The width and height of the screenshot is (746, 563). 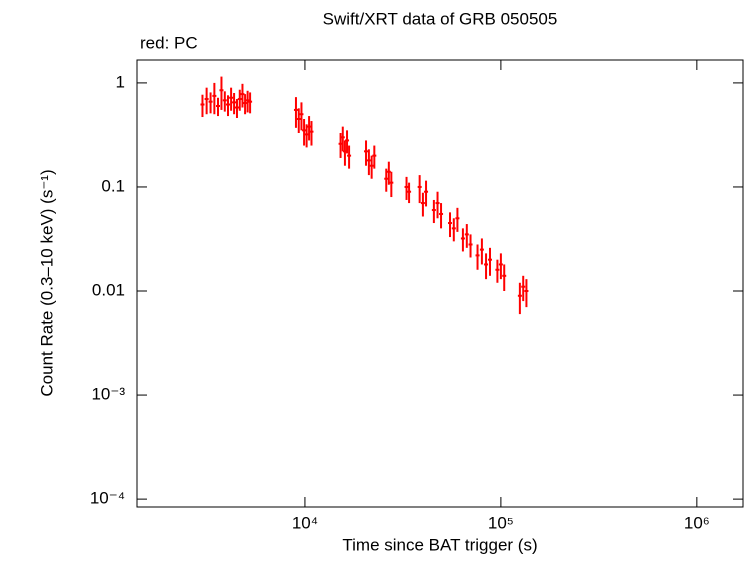 I want to click on y-tick-label: 0.1, so click(x=113, y=185).